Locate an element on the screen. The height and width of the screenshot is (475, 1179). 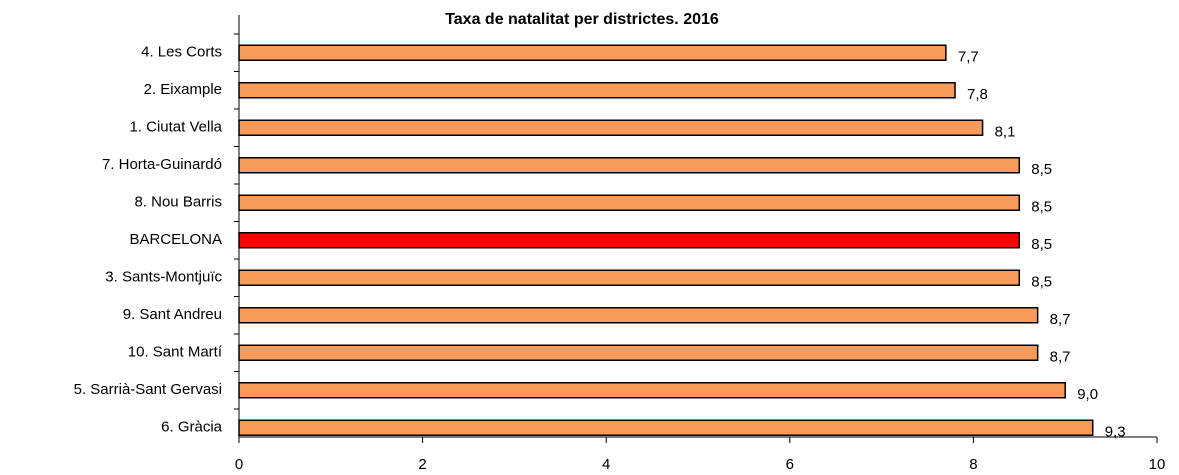
y-tick-label: 4. Les Corts is located at coordinates (181, 52).